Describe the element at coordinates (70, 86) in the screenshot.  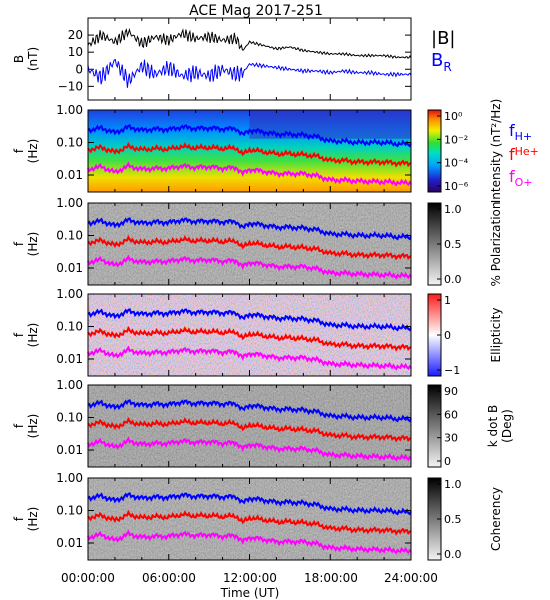
I see `y-tick-label: −10` at that location.